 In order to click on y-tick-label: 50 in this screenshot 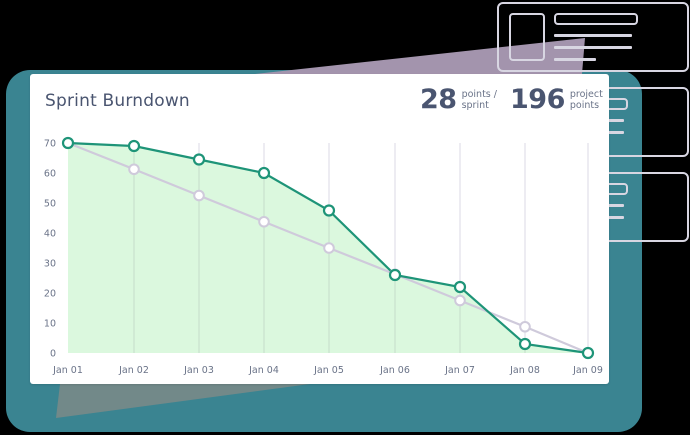, I will do `click(50, 204)`.